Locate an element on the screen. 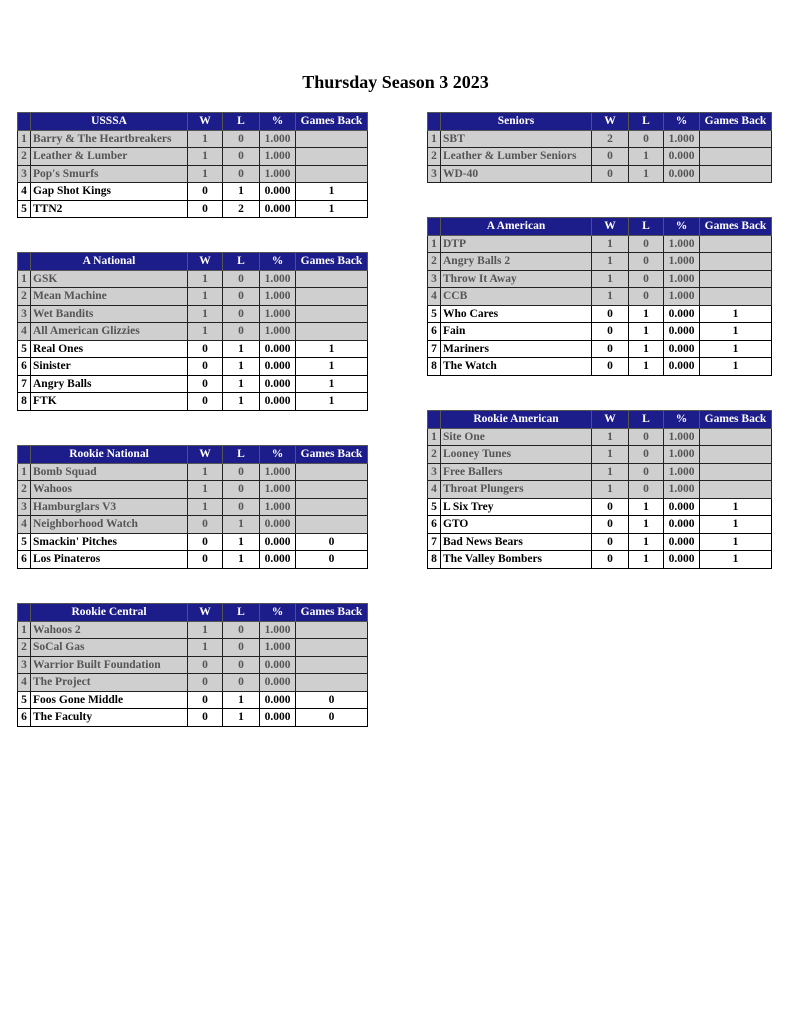 The height and width of the screenshot is (1024, 791). division-name: Seniors is located at coordinates (516, 121).